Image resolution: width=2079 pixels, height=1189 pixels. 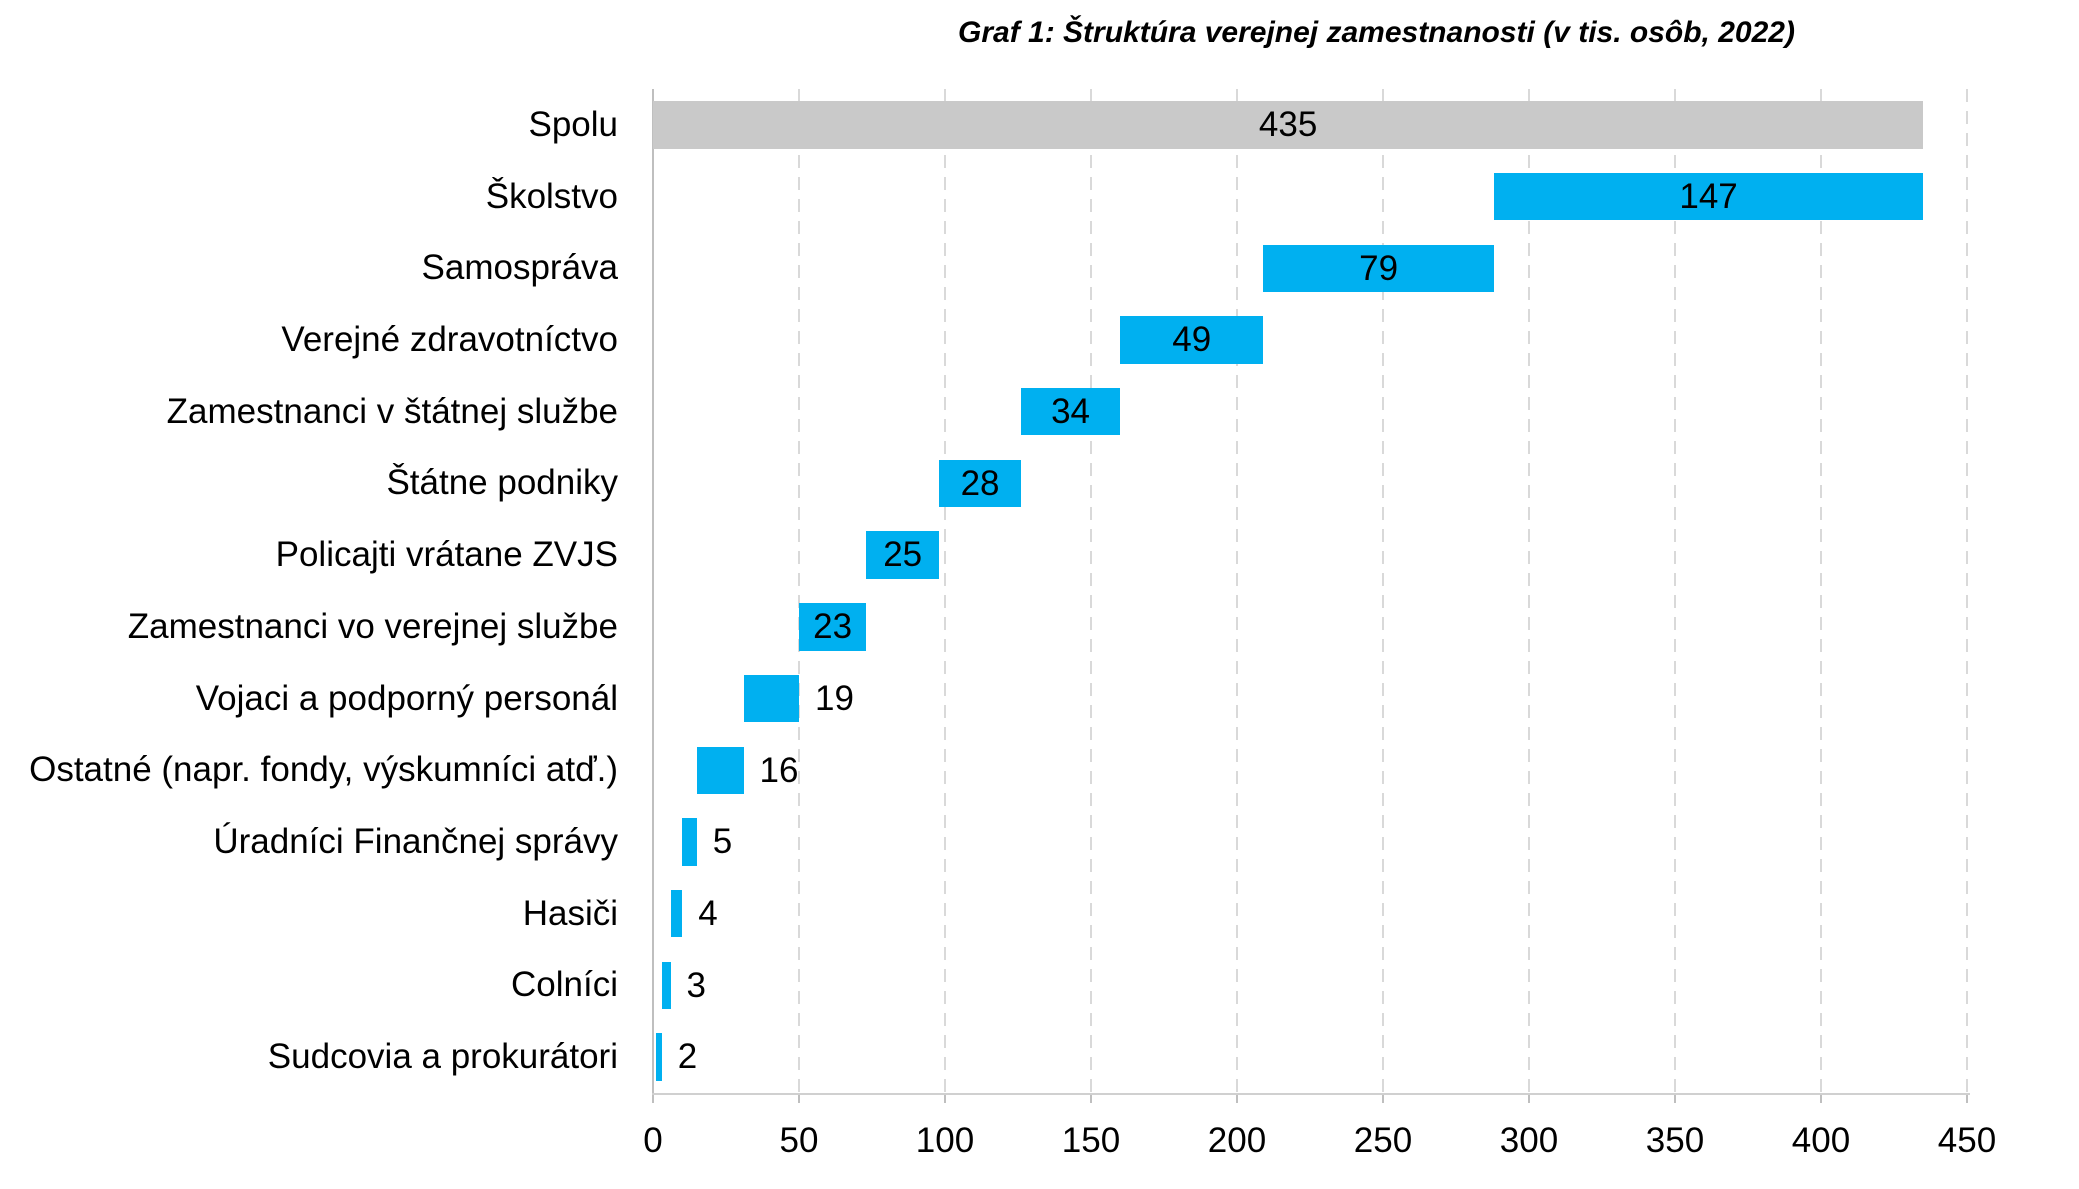 I want to click on x-tick-label: 100, so click(x=945, y=1140).